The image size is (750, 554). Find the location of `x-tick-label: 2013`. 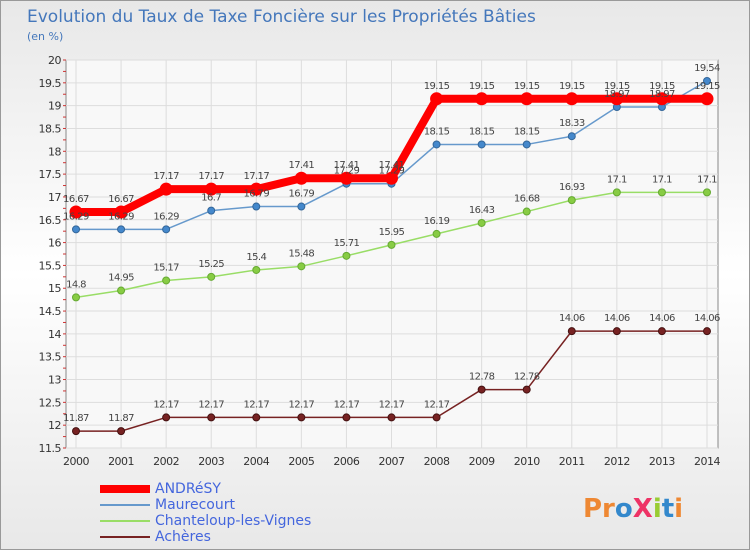

x-tick-label: 2013 is located at coordinates (662, 461).